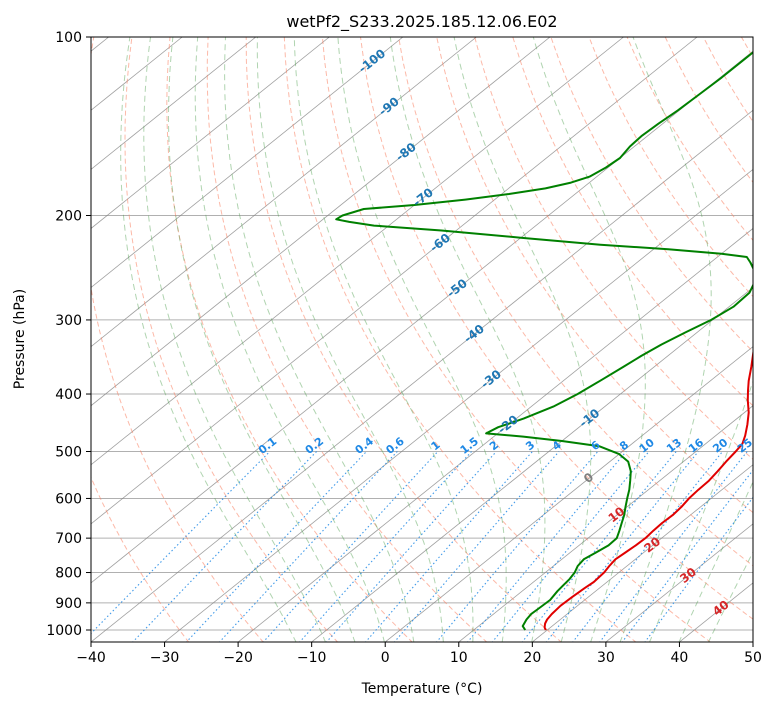 The height and width of the screenshot is (708, 775). I want to click on x-tick-label: 0, so click(385, 658).